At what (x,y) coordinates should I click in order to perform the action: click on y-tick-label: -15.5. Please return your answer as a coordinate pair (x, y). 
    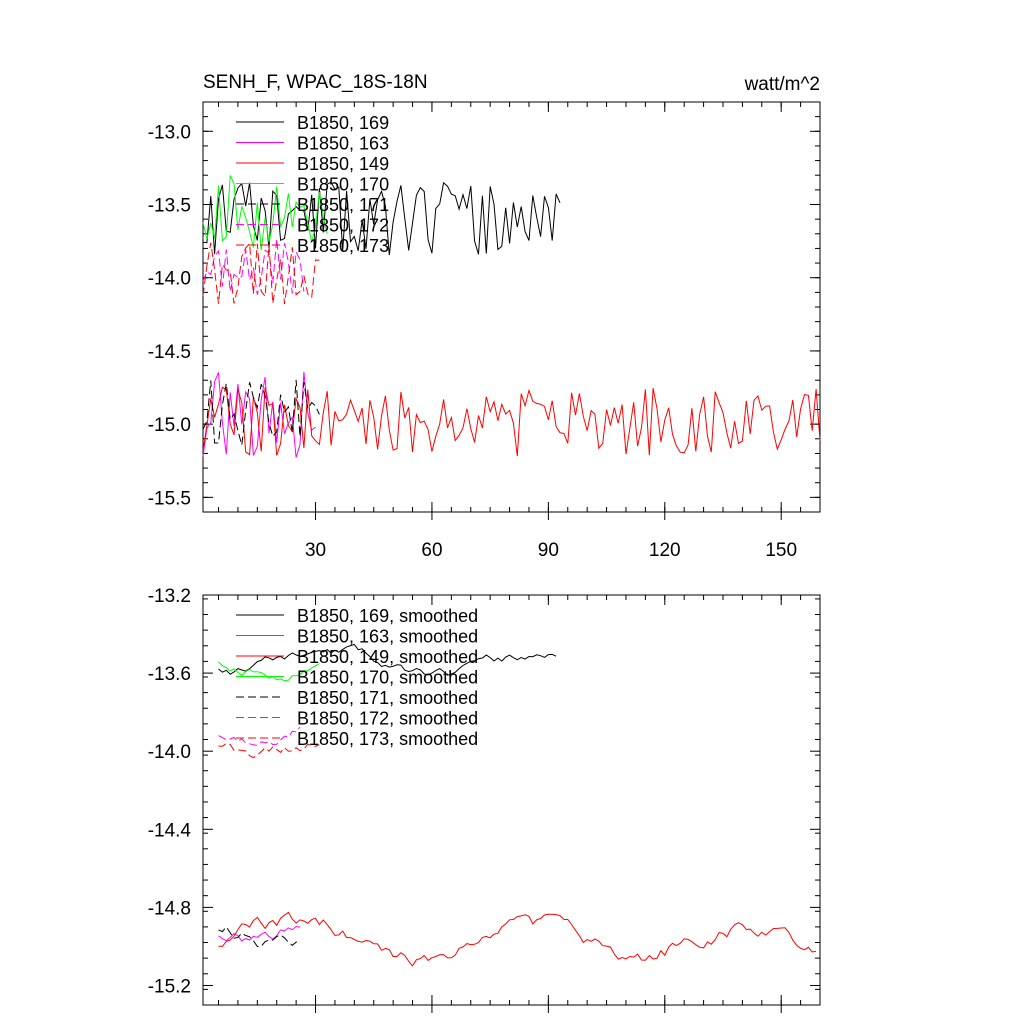
    Looking at the image, I should click on (169, 498).